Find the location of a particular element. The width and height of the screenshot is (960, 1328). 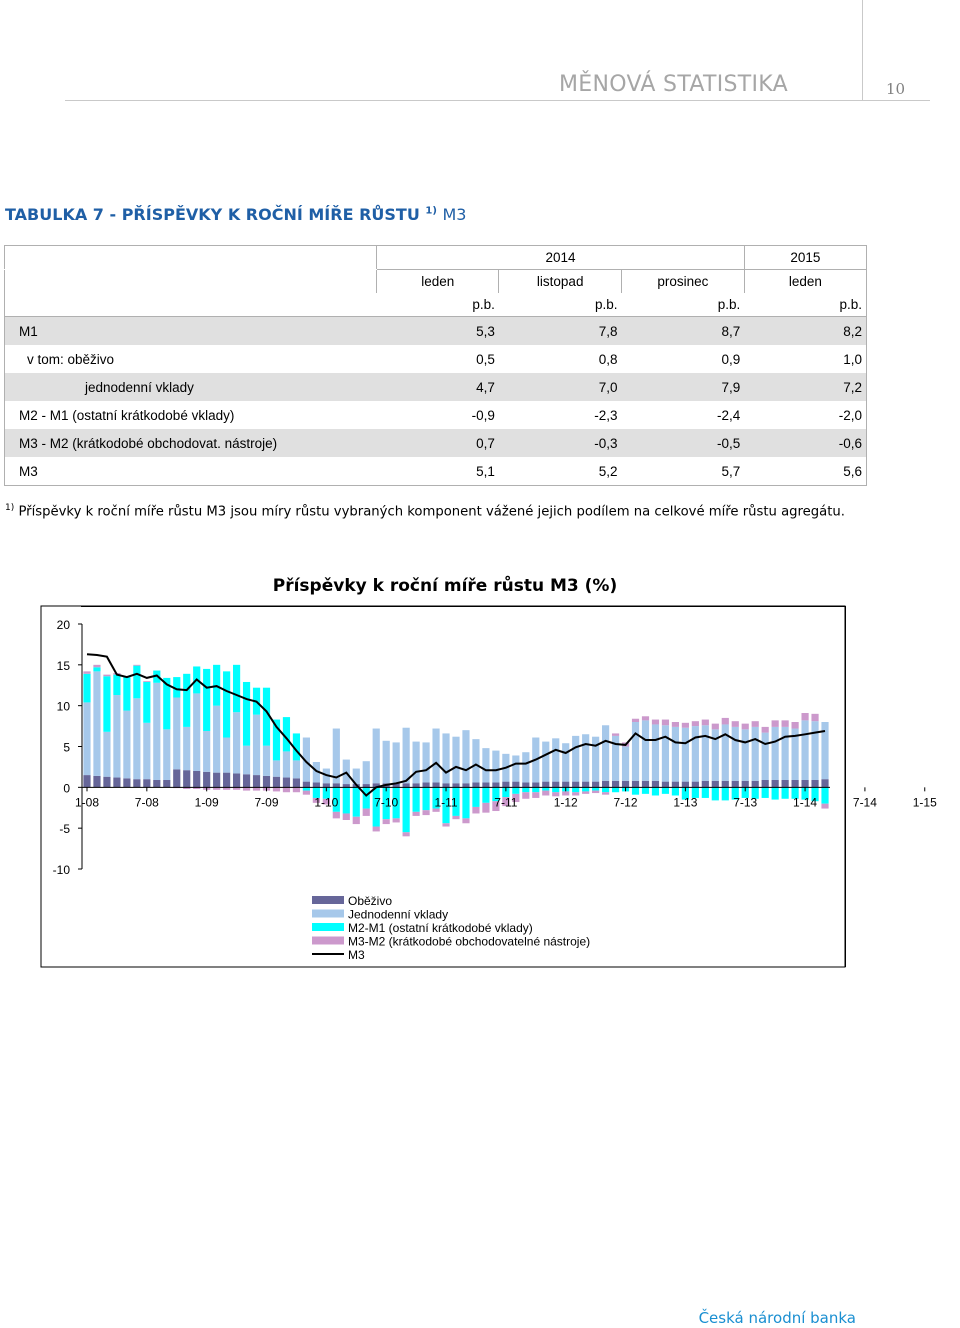

legend-swatch is located at coordinates (328, 913).